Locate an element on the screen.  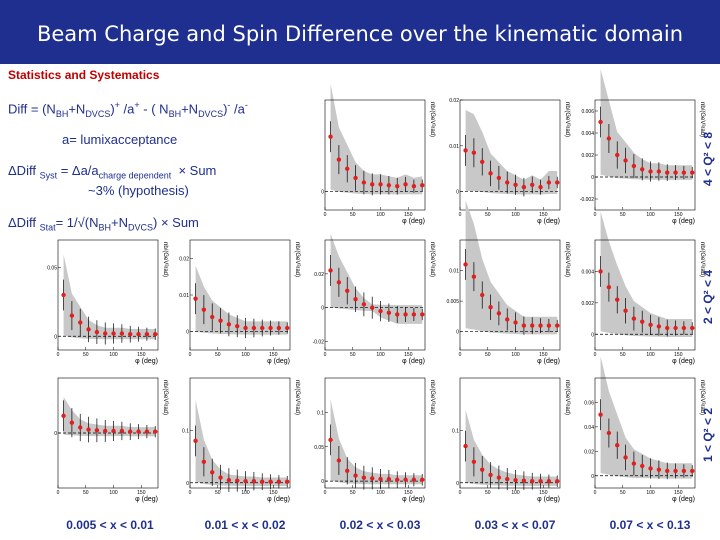
formula-a: a= lumixacceptance is located at coordinates (120, 139).